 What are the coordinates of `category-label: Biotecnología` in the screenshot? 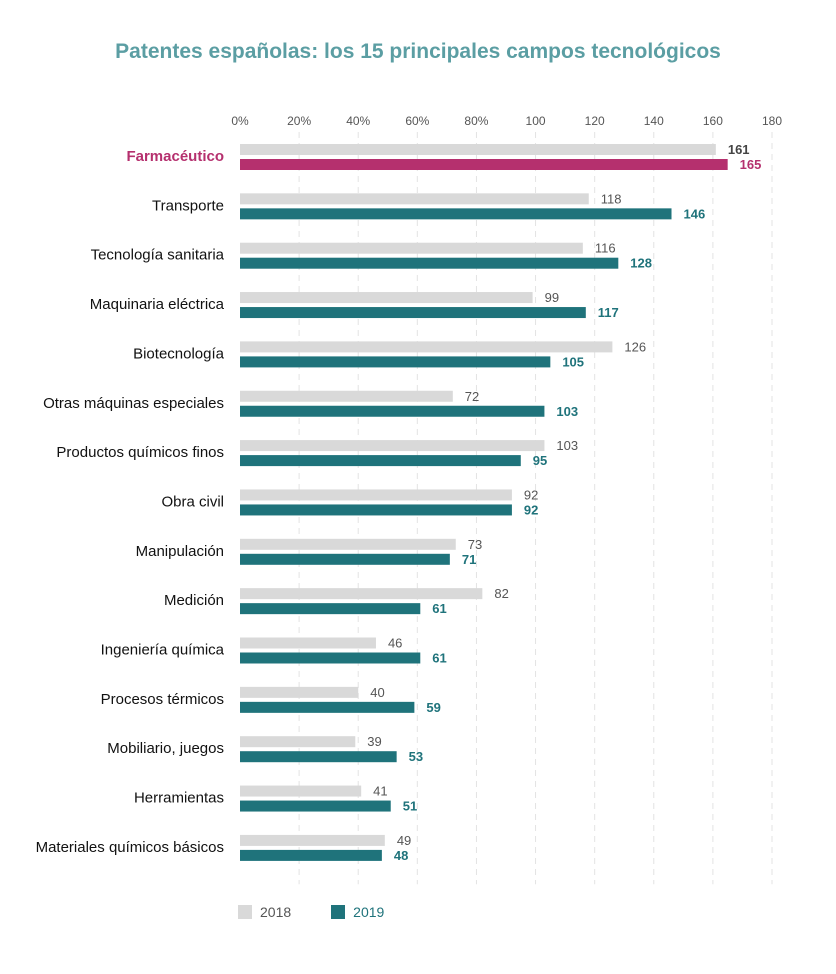 It's located at (179, 353).